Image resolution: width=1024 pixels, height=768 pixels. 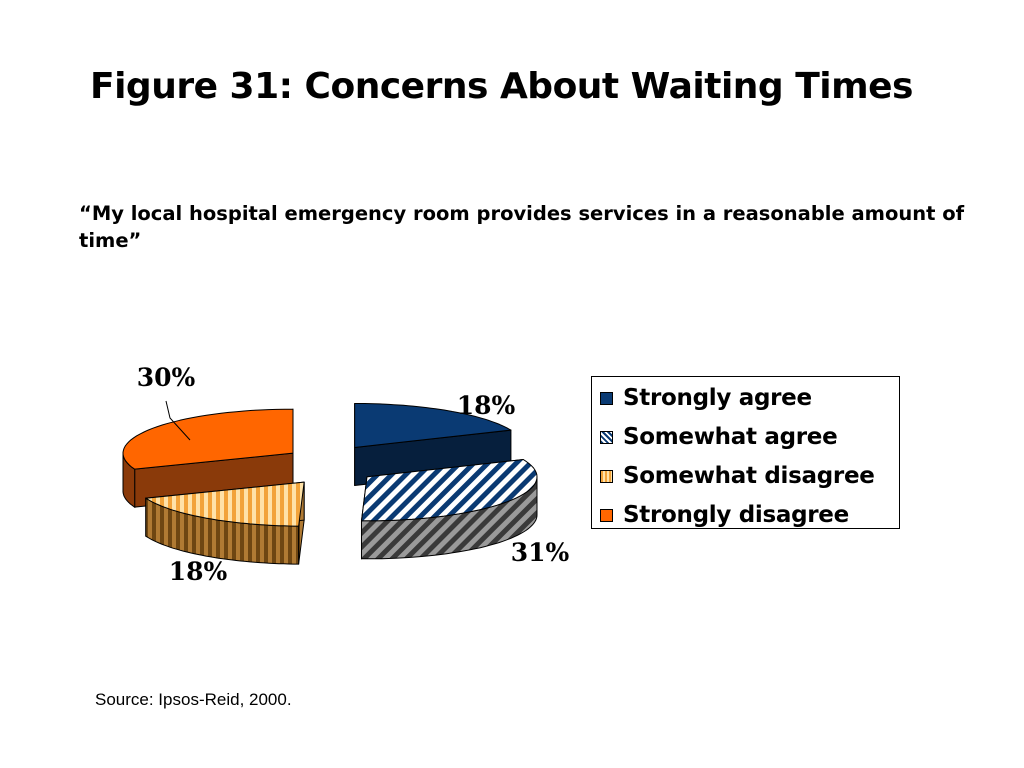 I want to click on pie-slice-somewhat-disagree, so click(x=225, y=523).